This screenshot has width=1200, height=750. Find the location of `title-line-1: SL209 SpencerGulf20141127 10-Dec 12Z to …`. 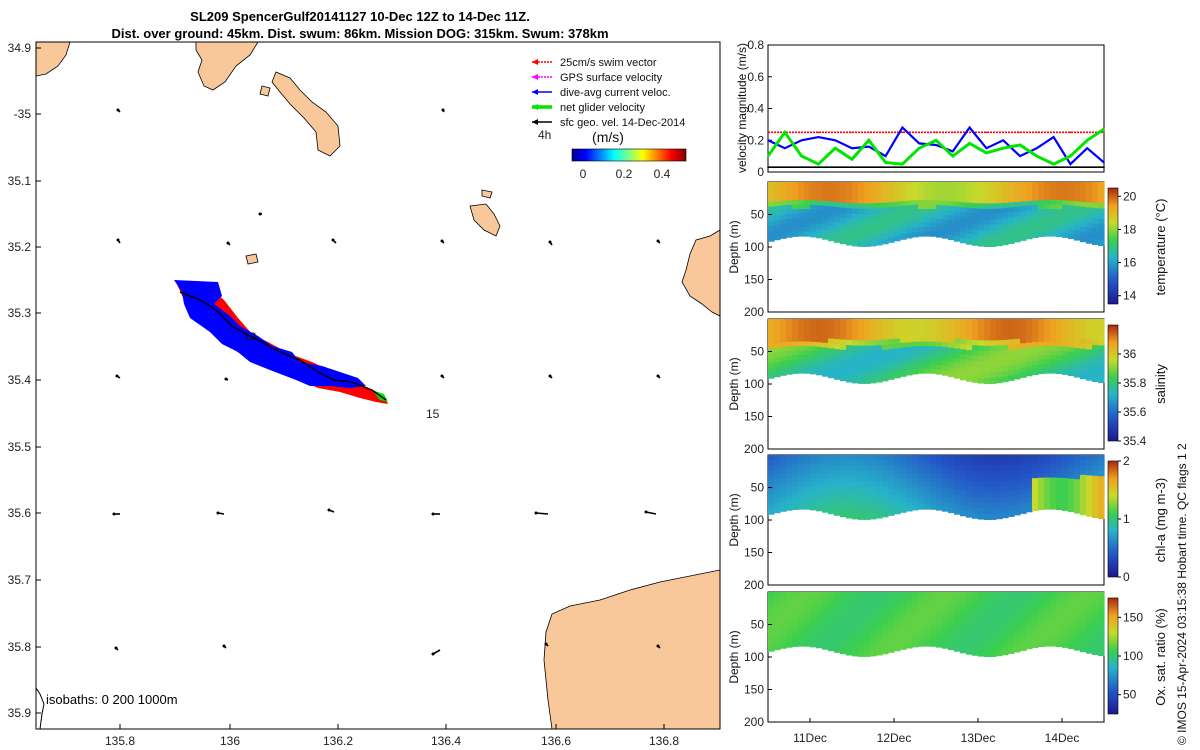

title-line-1: SL209 SpencerGulf20141127 10-Dec 12Z to … is located at coordinates (360, 16).